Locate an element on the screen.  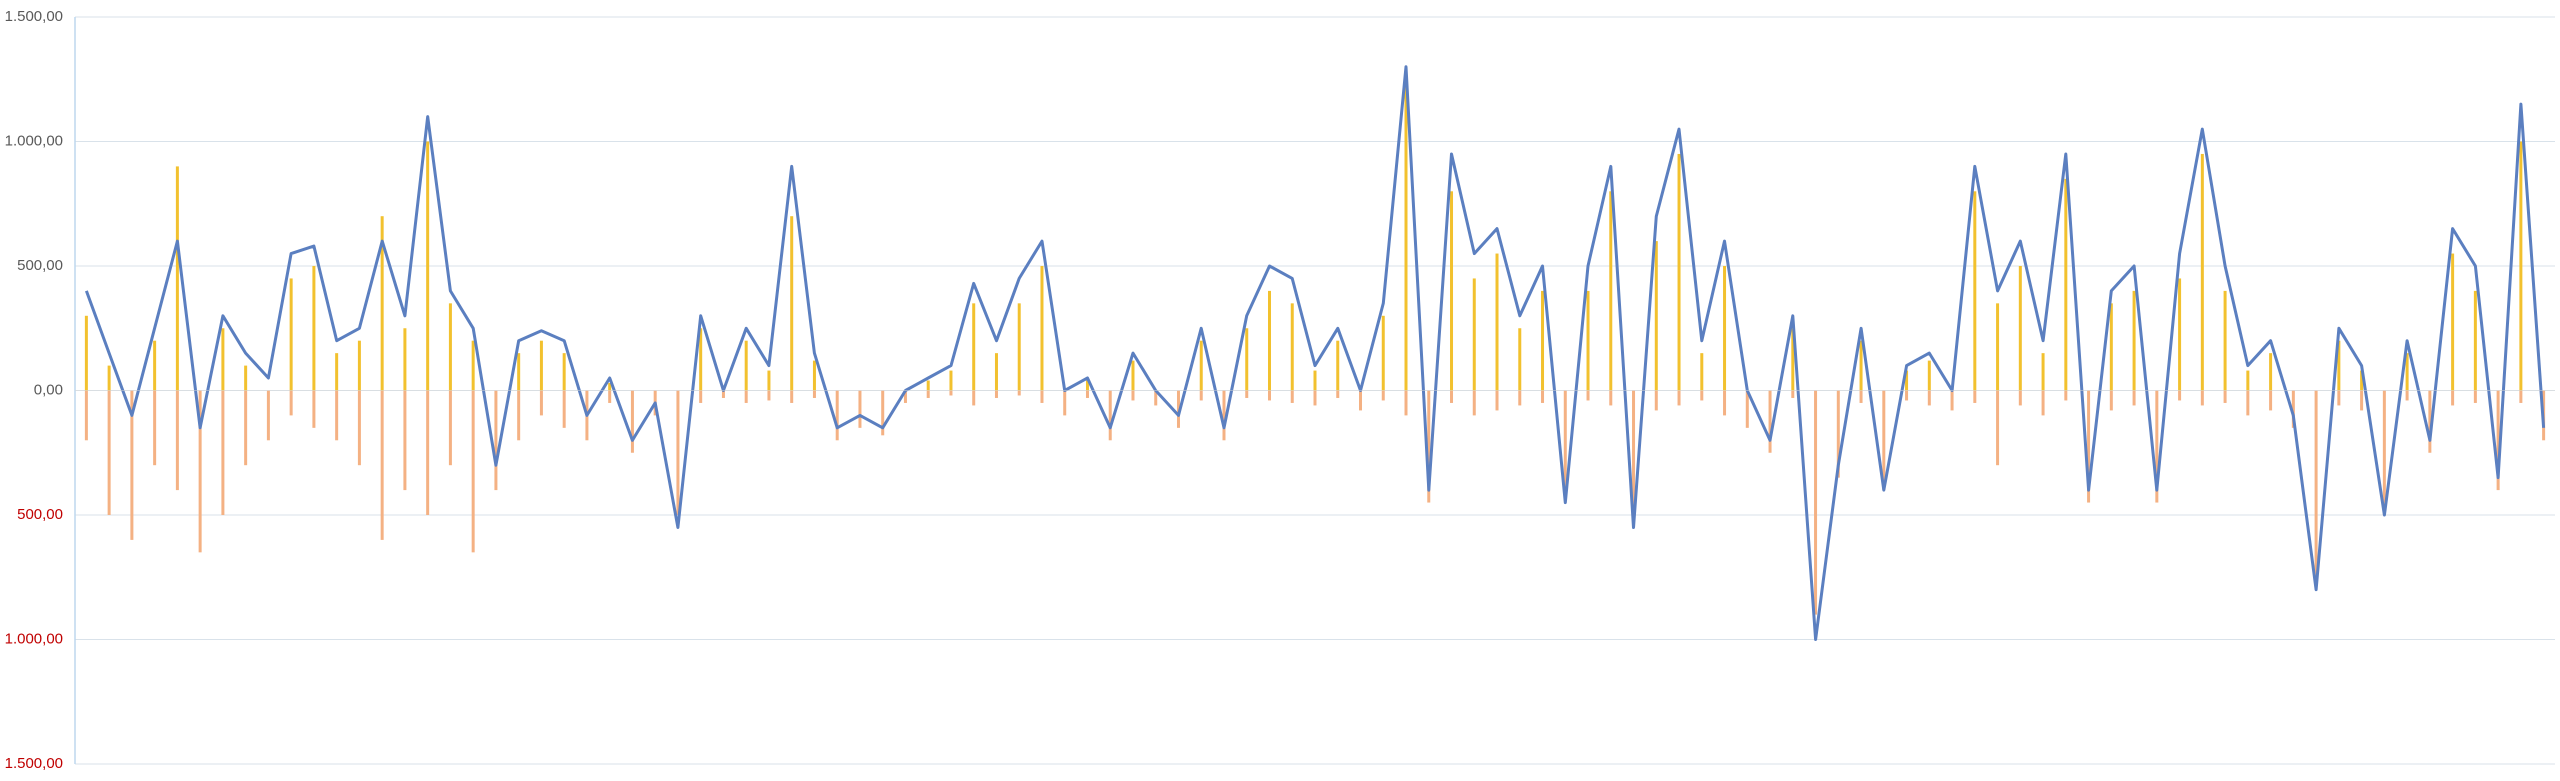
y-tick-label: 1.000,00 is located at coordinates (34, 638).